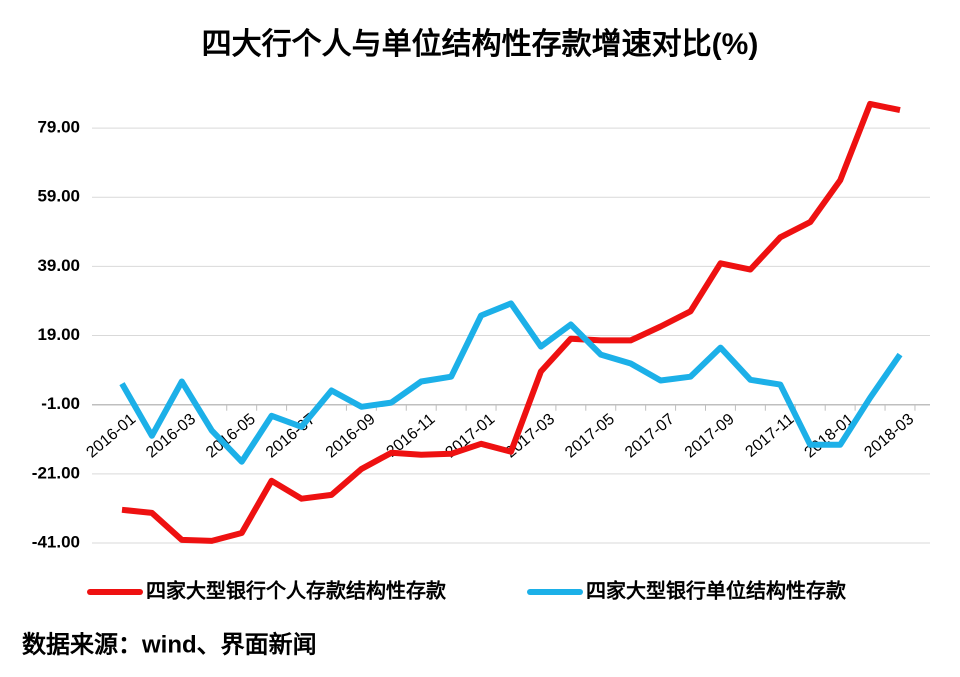  Describe the element at coordinates (650, 436) in the screenshot. I see `x-tick-label: 2017-07` at that location.